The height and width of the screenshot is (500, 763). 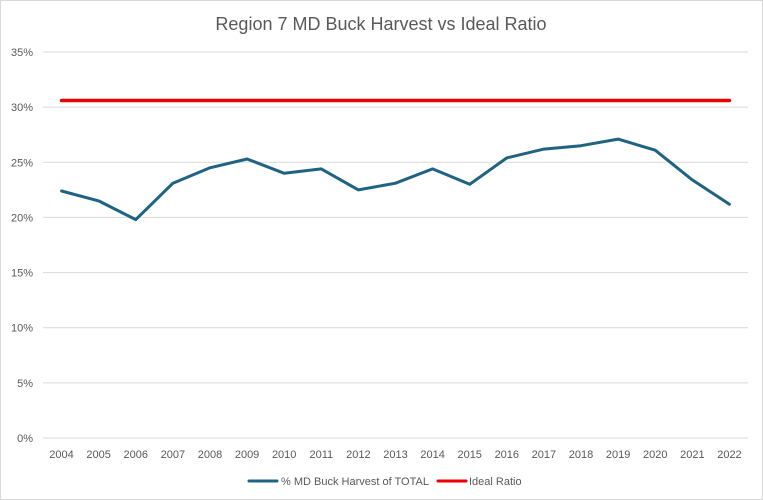 I want to click on y-tick-label: 15%, so click(x=22, y=274).